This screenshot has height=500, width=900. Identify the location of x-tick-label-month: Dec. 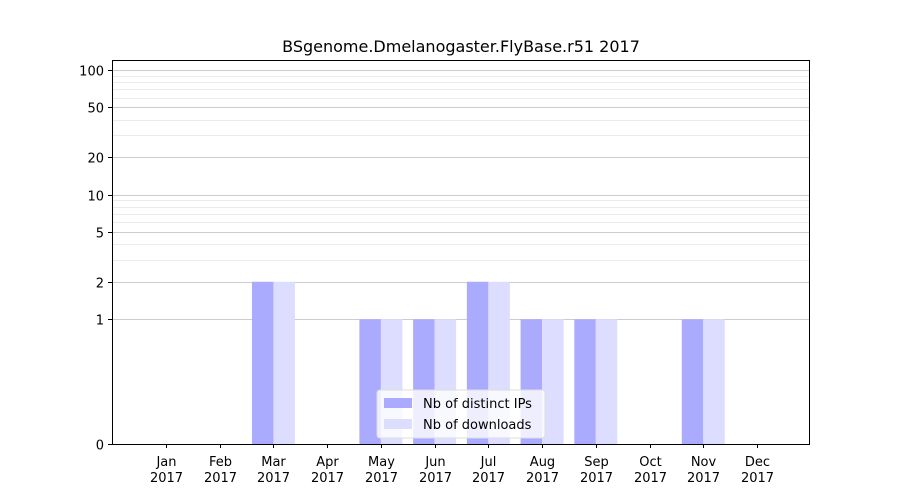
(757, 462).